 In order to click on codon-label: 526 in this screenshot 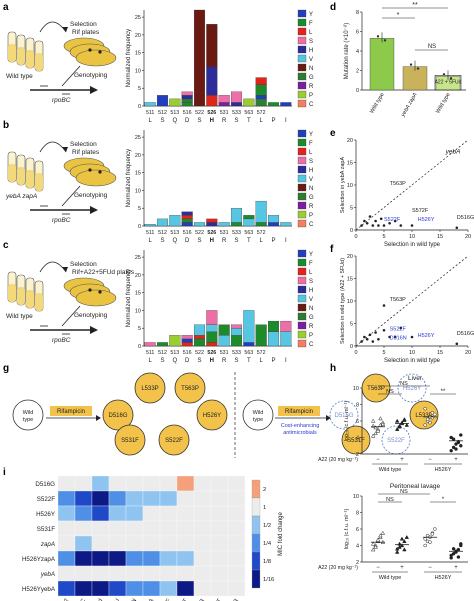, I will do `click(211, 233)`.